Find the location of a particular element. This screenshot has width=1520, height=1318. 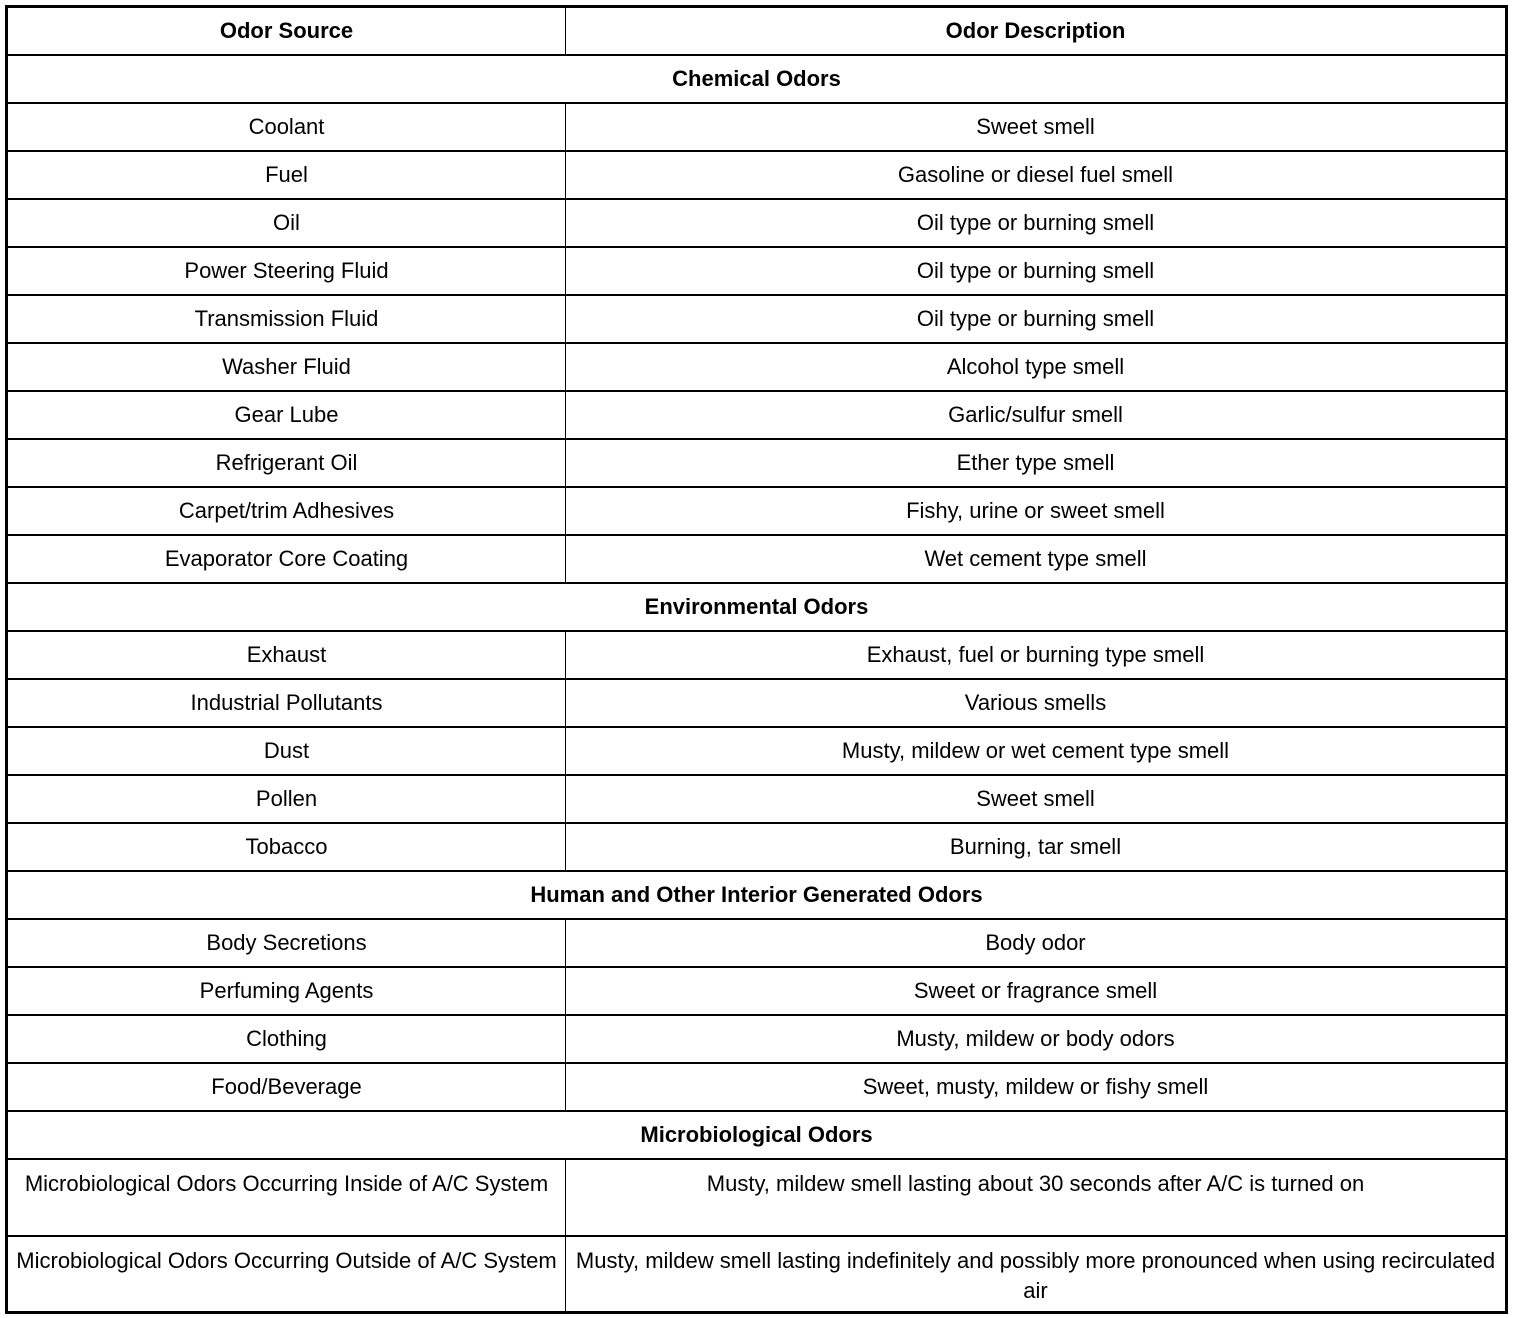

odor-description-cell: Gasoline or diesel fuel smell is located at coordinates (1036, 174).